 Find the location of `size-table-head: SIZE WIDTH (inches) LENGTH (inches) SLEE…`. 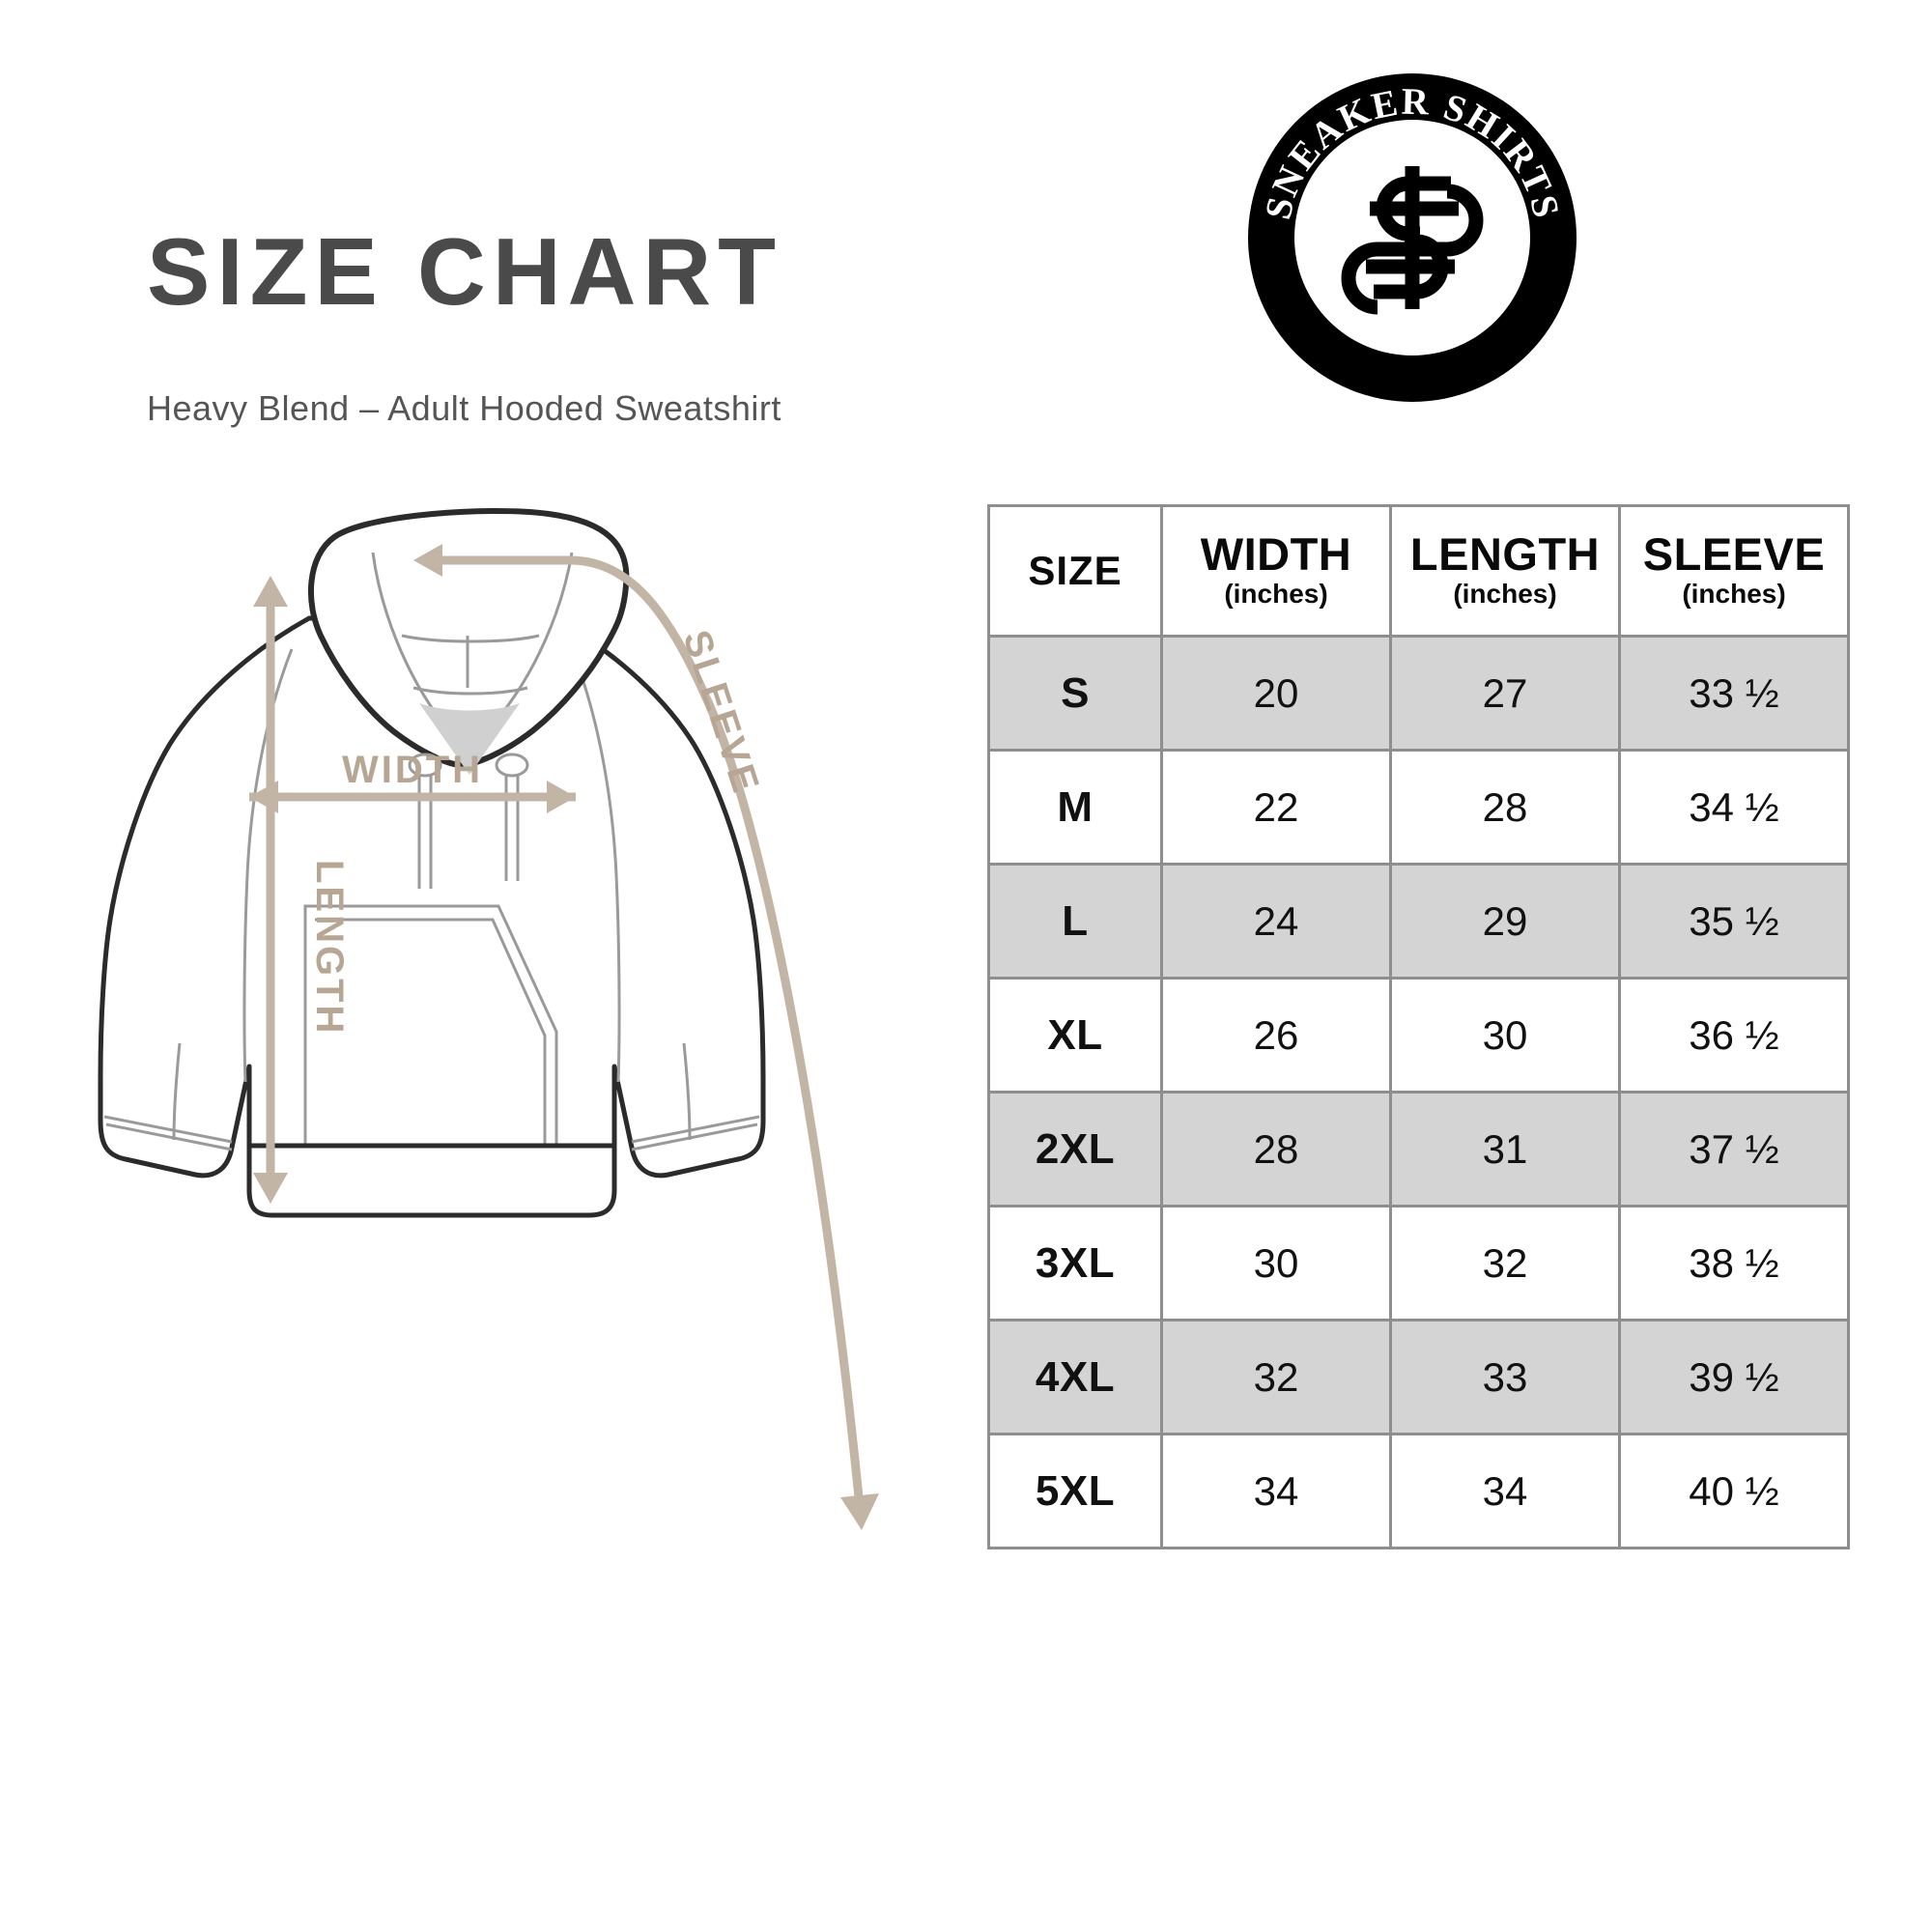

size-table-head: SIZE WIDTH (inches) LENGTH (inches) SLEE… is located at coordinates (1418, 571).